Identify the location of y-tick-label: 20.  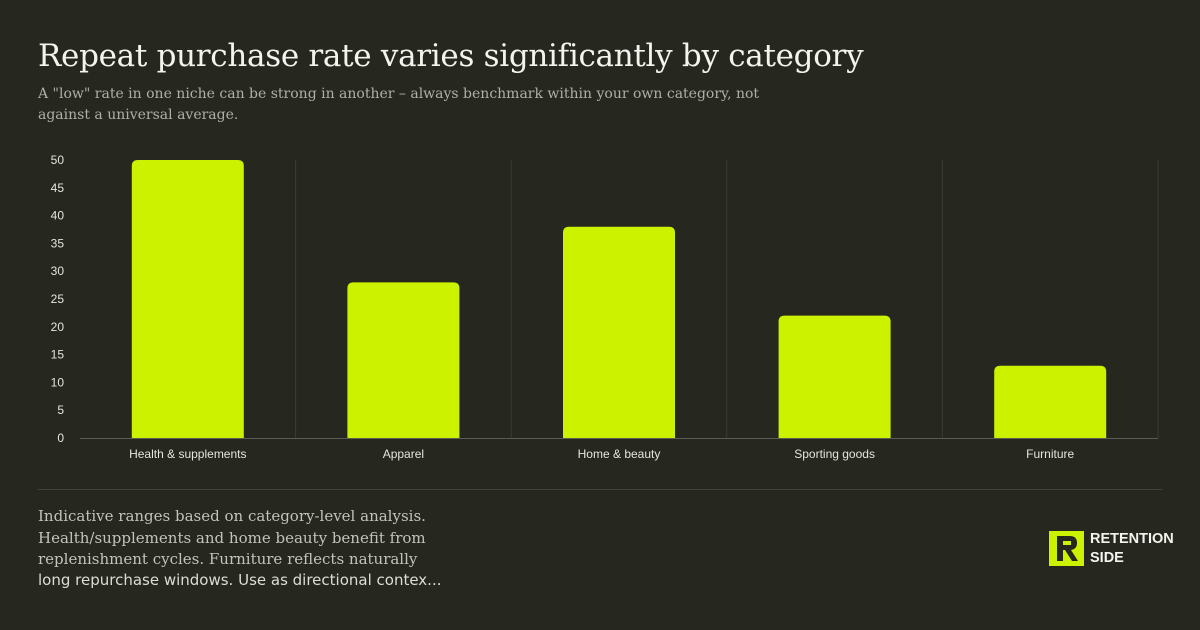
(58, 327).